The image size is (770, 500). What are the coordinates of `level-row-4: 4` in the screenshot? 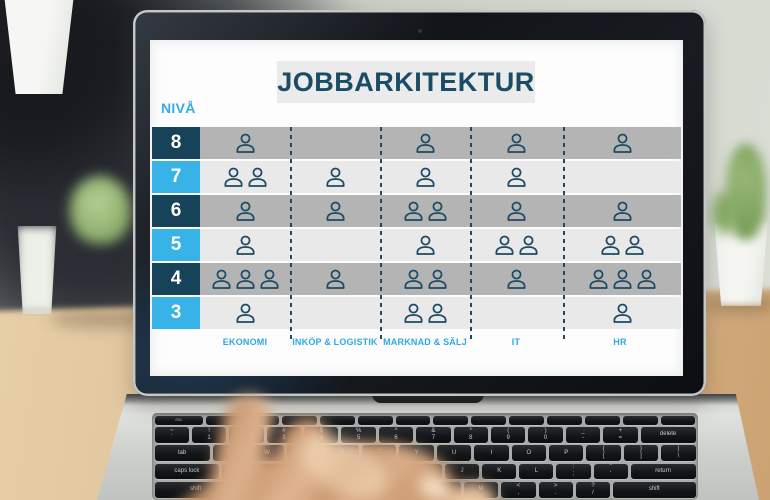 It's located at (416, 279).